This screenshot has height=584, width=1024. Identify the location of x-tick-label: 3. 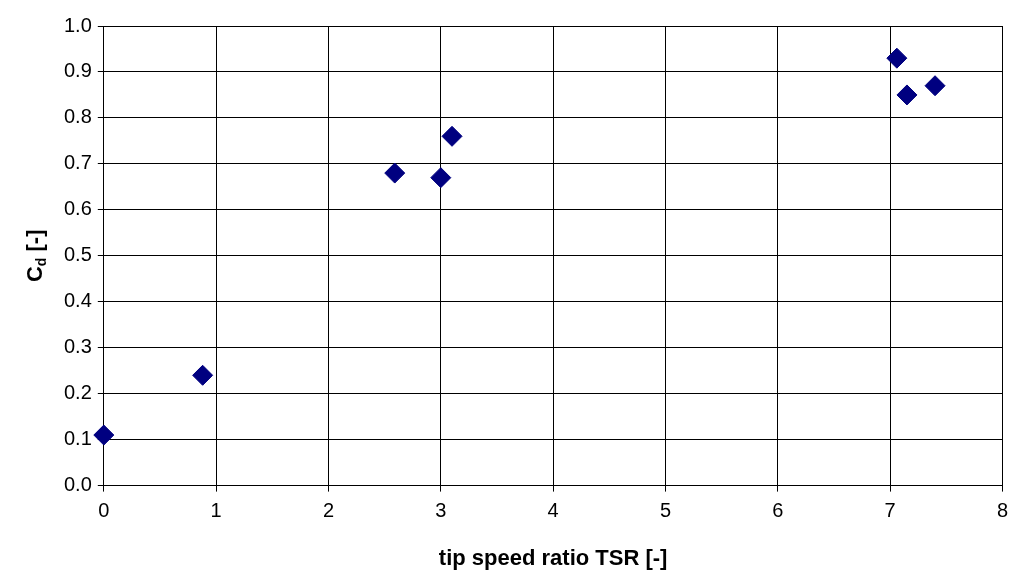
(441, 510).